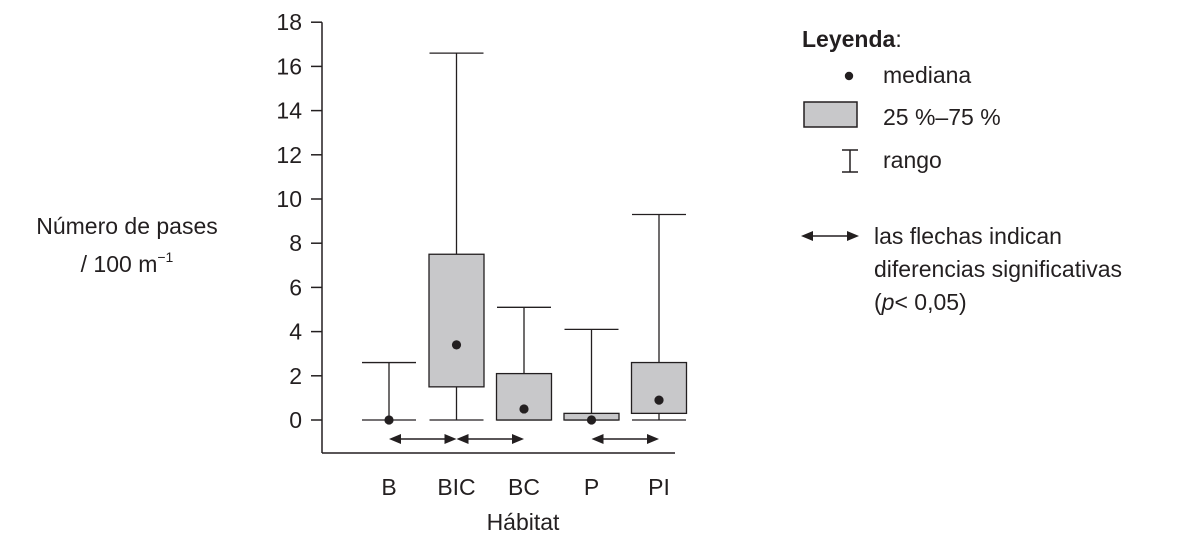 This screenshot has width=1193, height=538. I want to click on x-tick-label: B, so click(388, 487).